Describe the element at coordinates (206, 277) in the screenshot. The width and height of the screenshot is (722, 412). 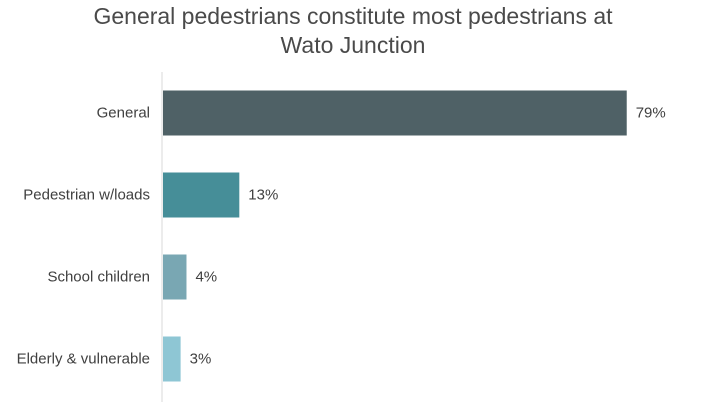
I see `value-label-2: 4%` at that location.